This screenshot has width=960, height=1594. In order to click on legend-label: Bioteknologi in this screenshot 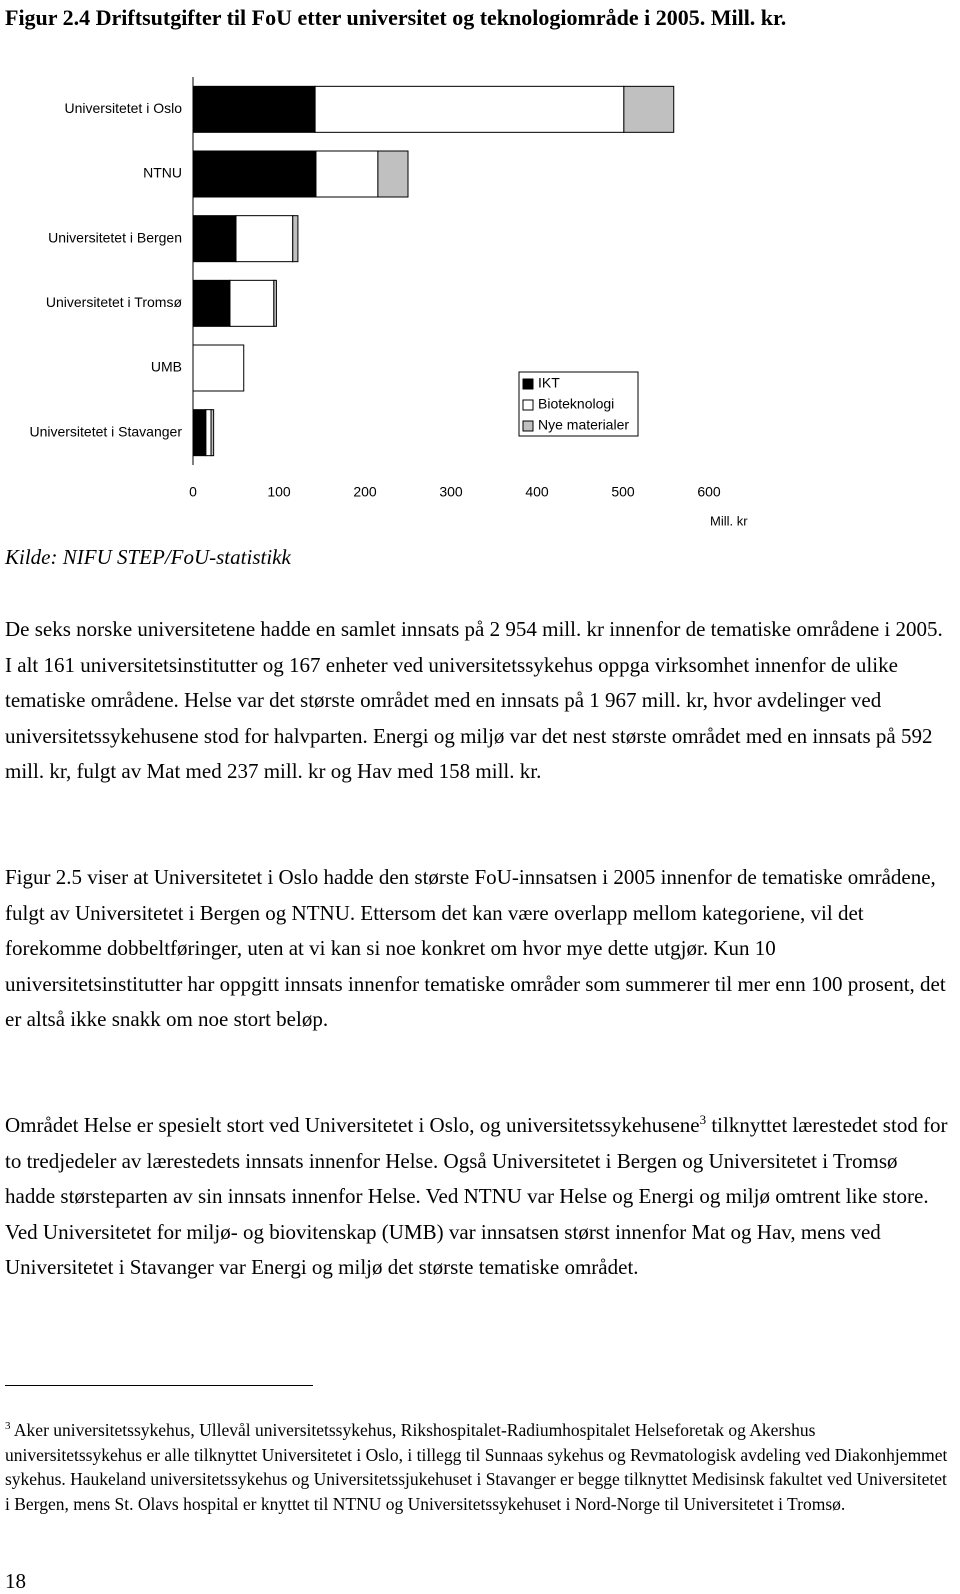, I will do `click(576, 404)`.